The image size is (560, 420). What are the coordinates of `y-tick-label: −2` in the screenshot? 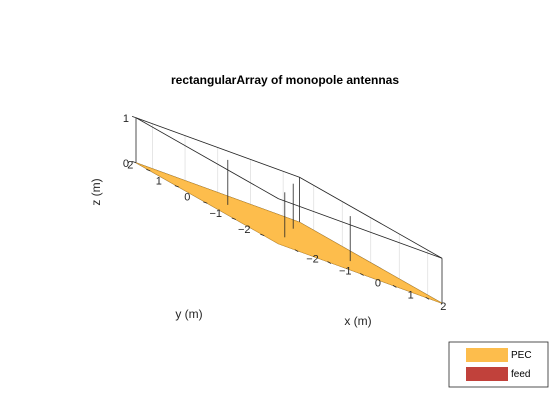 It's located at (244, 230).